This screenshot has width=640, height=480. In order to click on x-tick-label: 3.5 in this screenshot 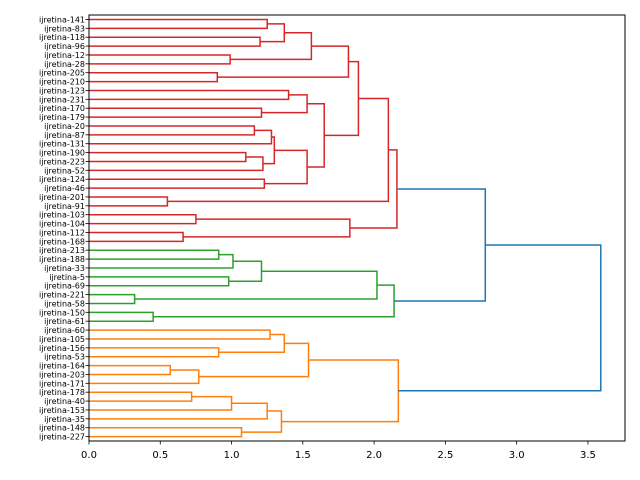, I will do `click(588, 455)`.